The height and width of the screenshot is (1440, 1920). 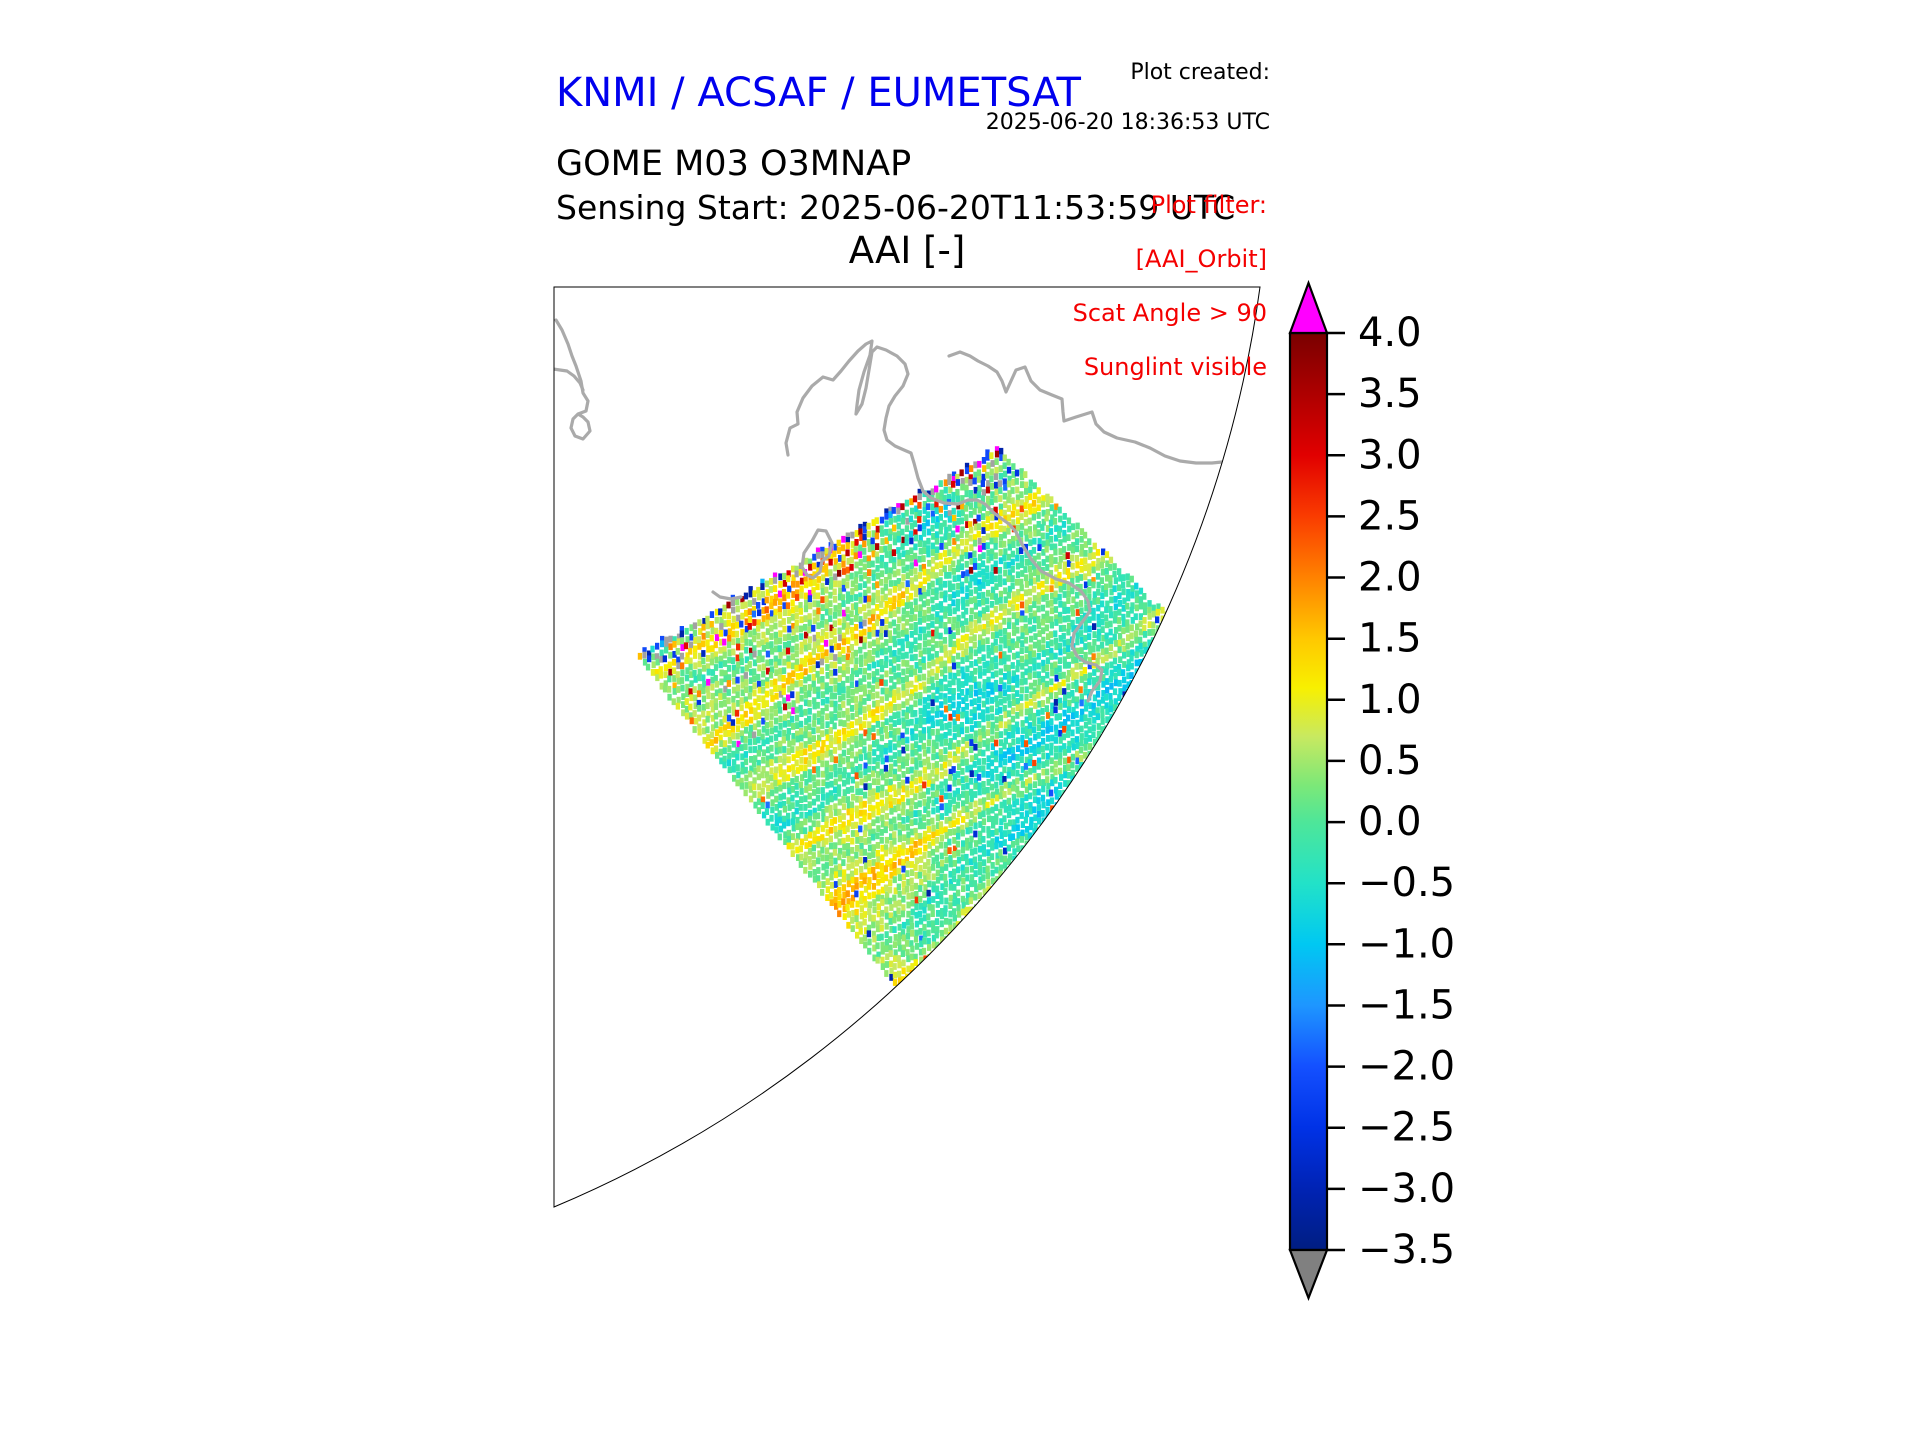 What do you see at coordinates (1208, 205) in the screenshot?
I see `plot-filter-label: Plot filter:` at bounding box center [1208, 205].